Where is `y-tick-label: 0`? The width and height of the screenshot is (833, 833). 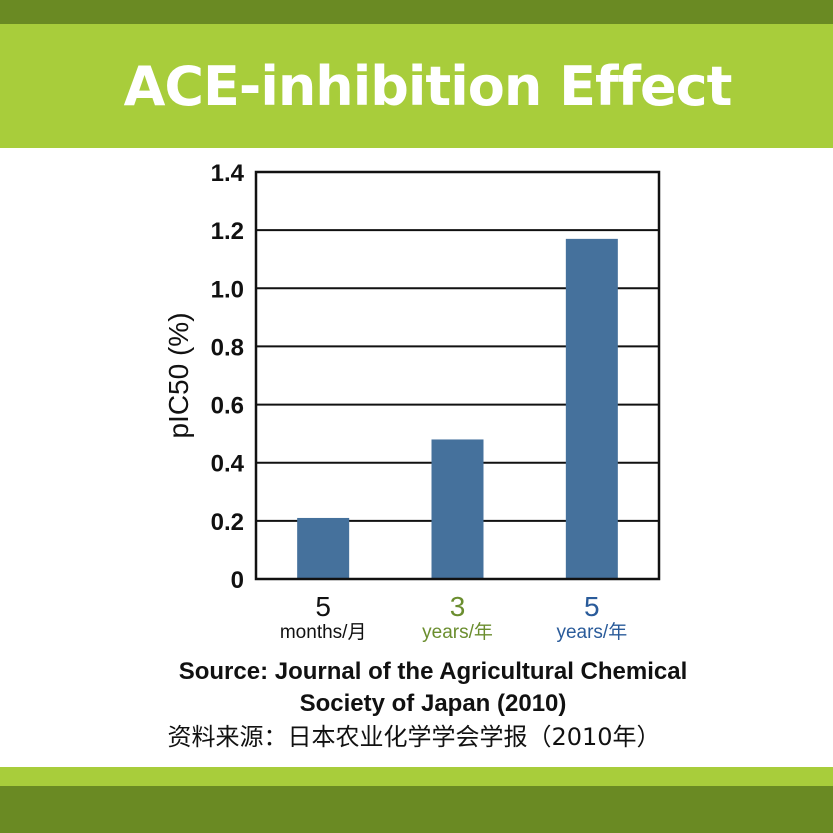
y-tick-label: 0 is located at coordinates (237, 580).